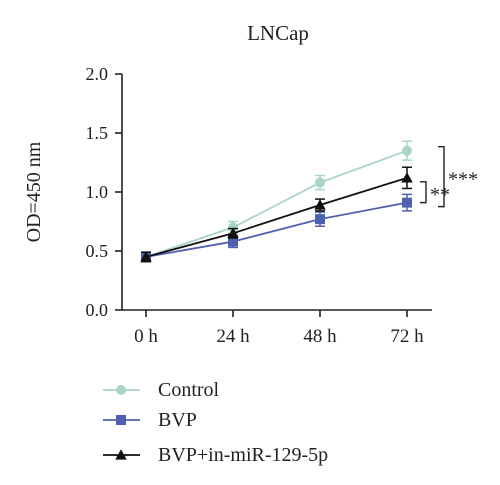 This screenshot has width=500, height=485. I want to click on significance-label: **, so click(440, 195).